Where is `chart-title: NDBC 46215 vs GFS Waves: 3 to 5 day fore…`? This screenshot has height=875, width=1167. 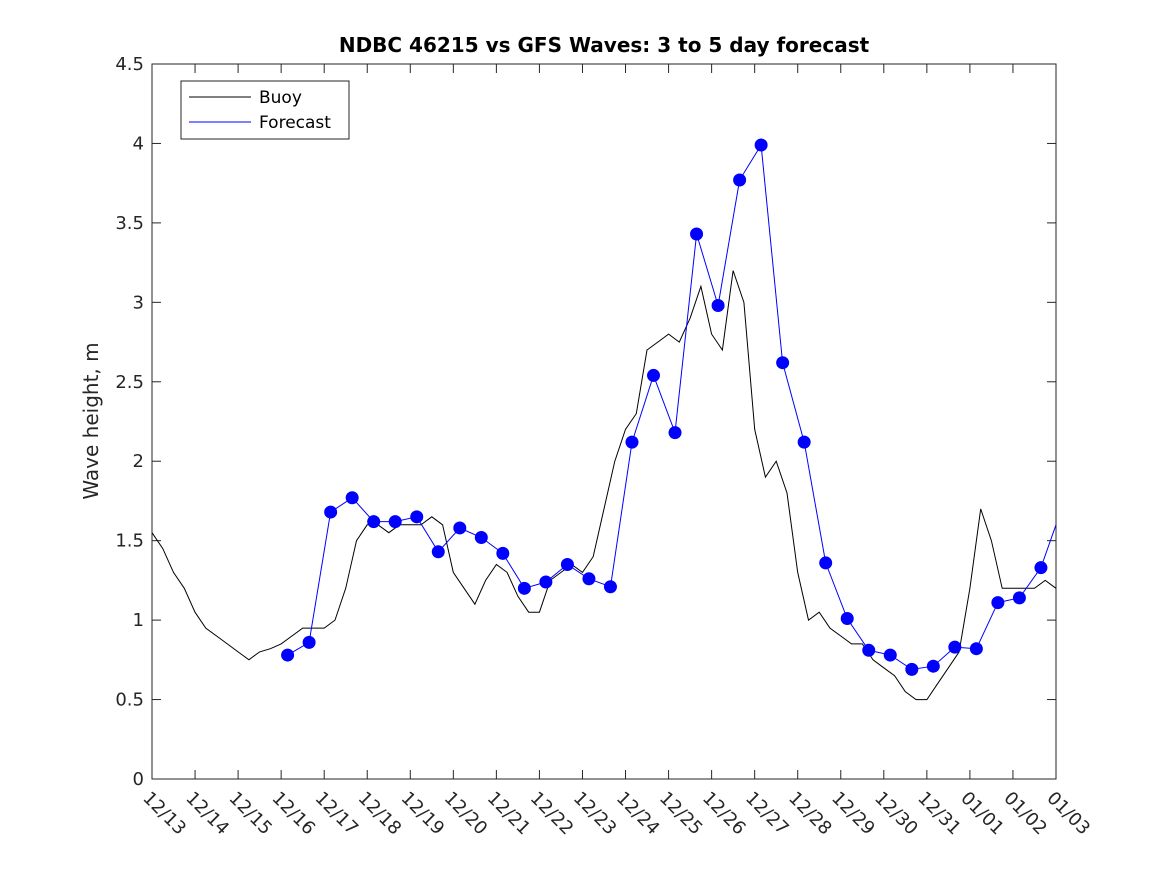 chart-title: NDBC 46215 vs GFS Waves: 3 to 5 day fore… is located at coordinates (604, 45).